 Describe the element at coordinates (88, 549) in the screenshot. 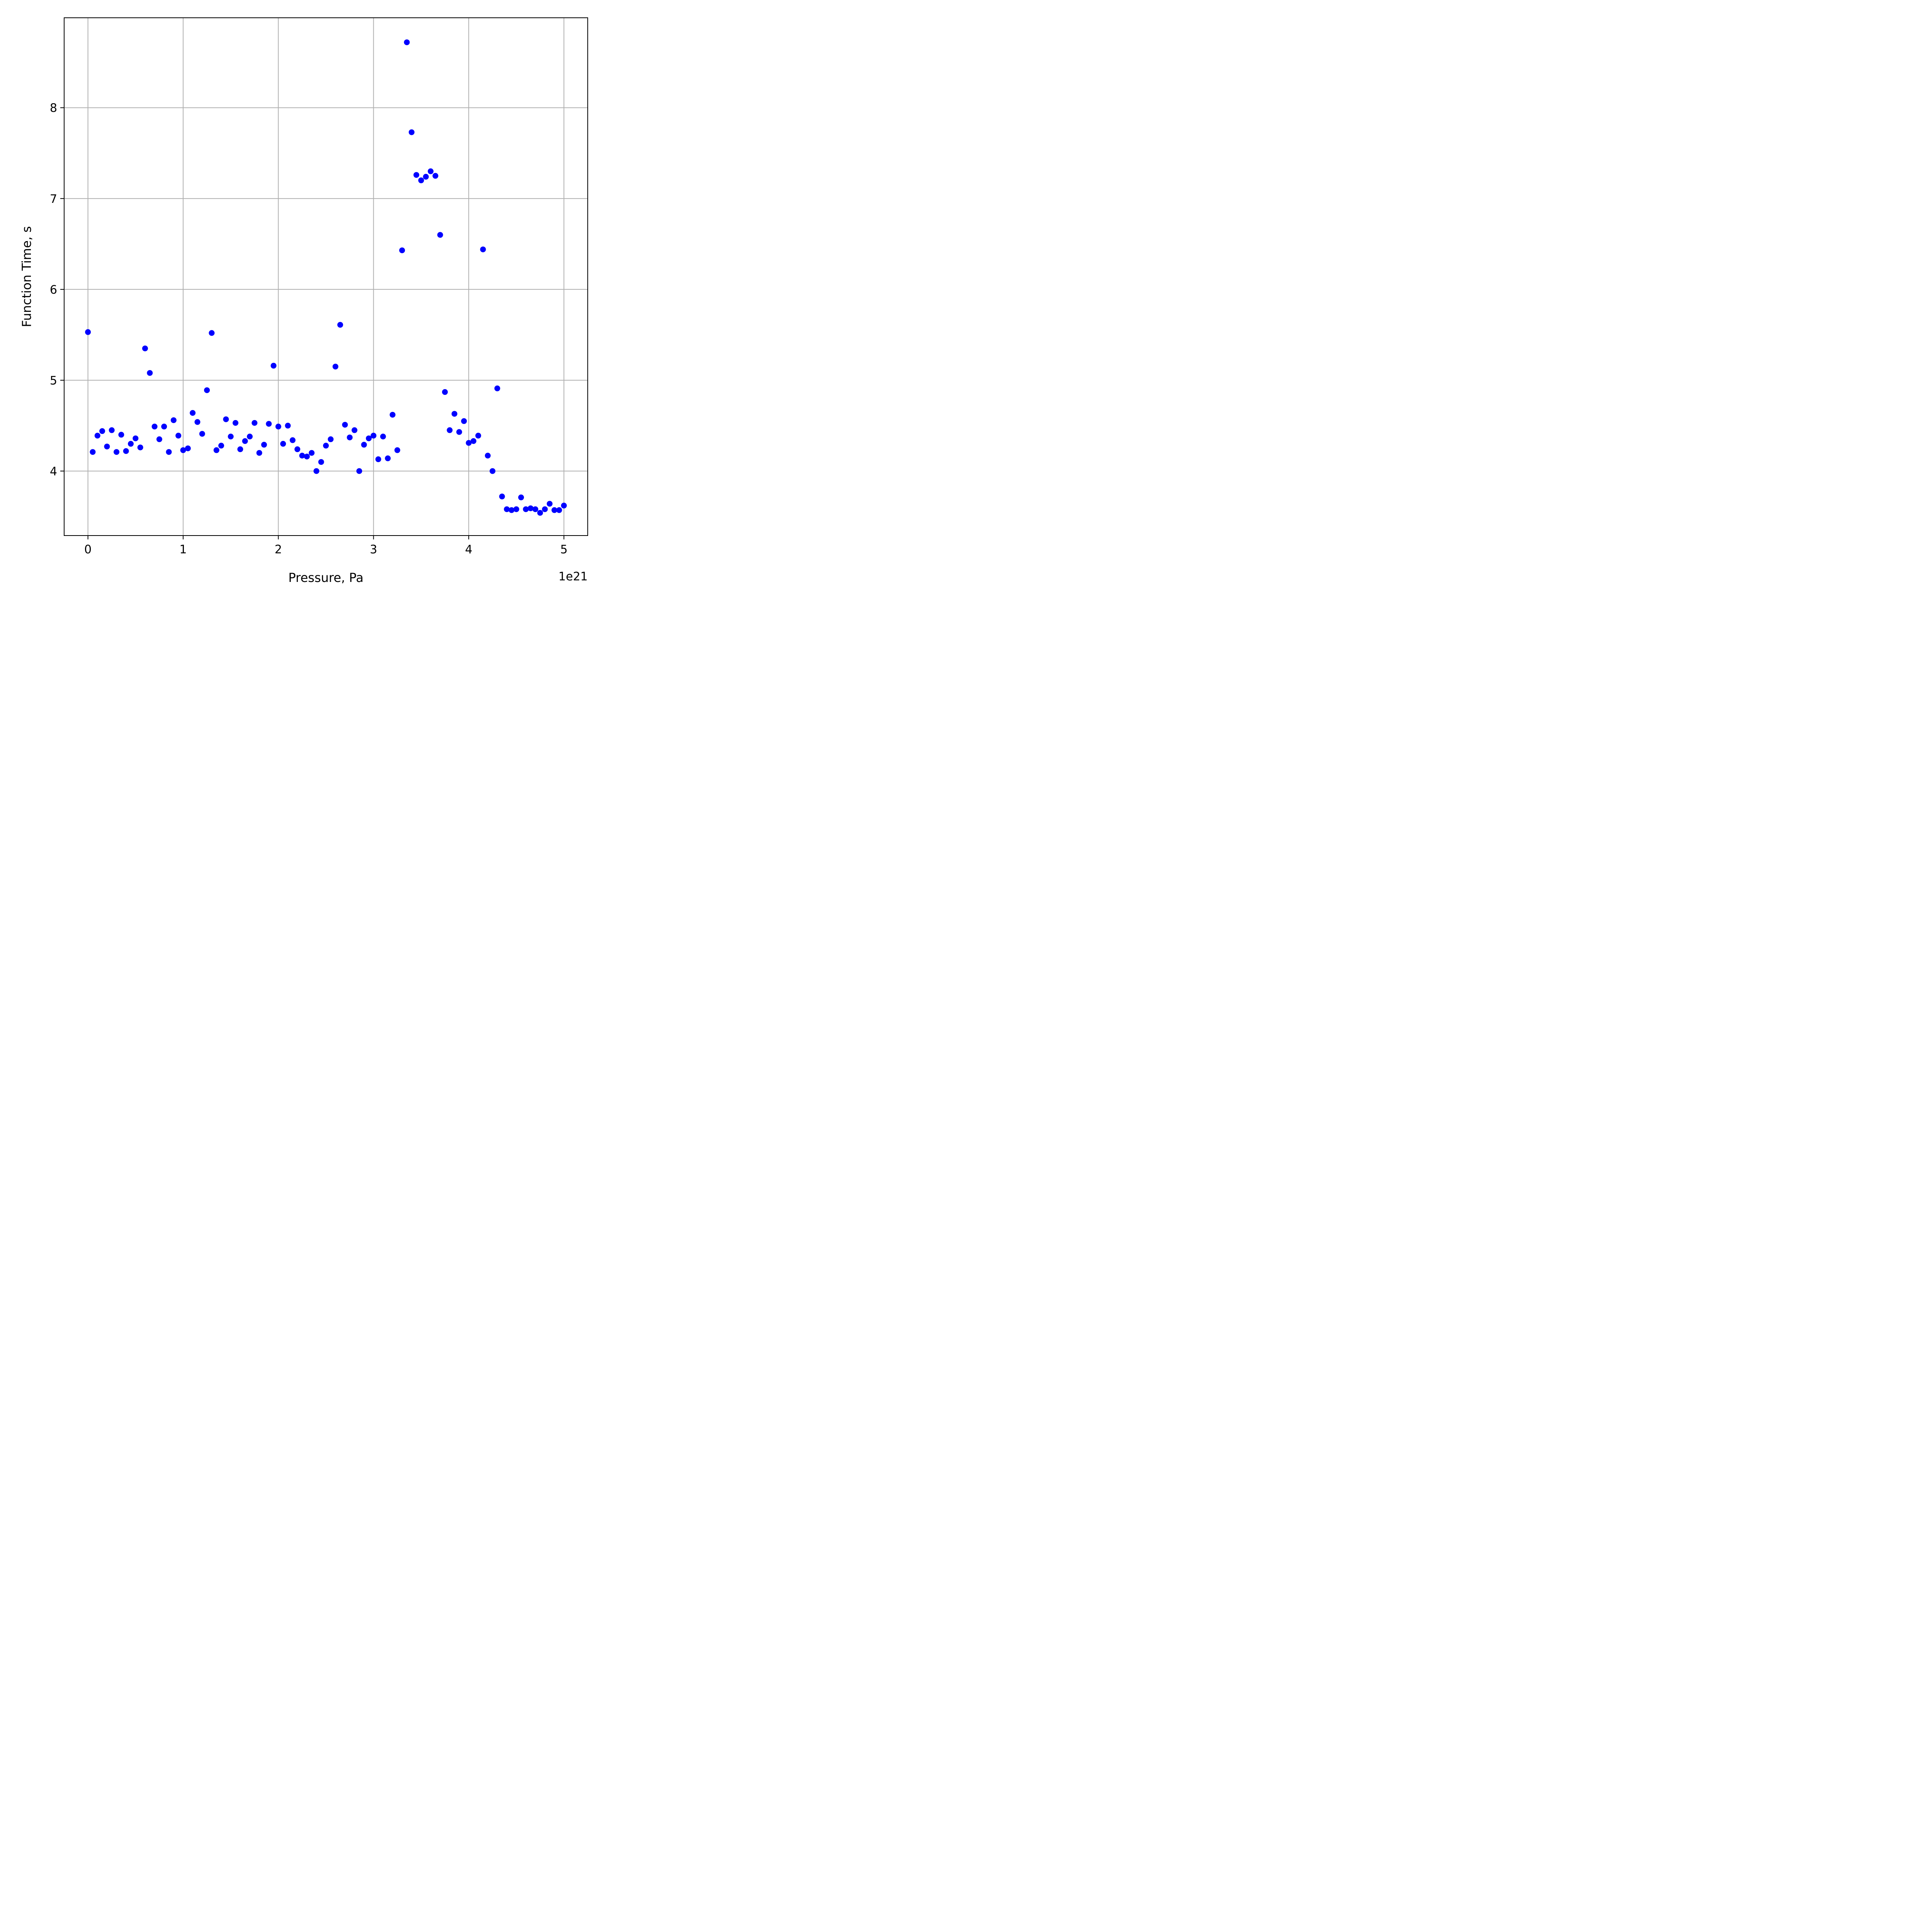

I see `x-tick-label: 0` at that location.